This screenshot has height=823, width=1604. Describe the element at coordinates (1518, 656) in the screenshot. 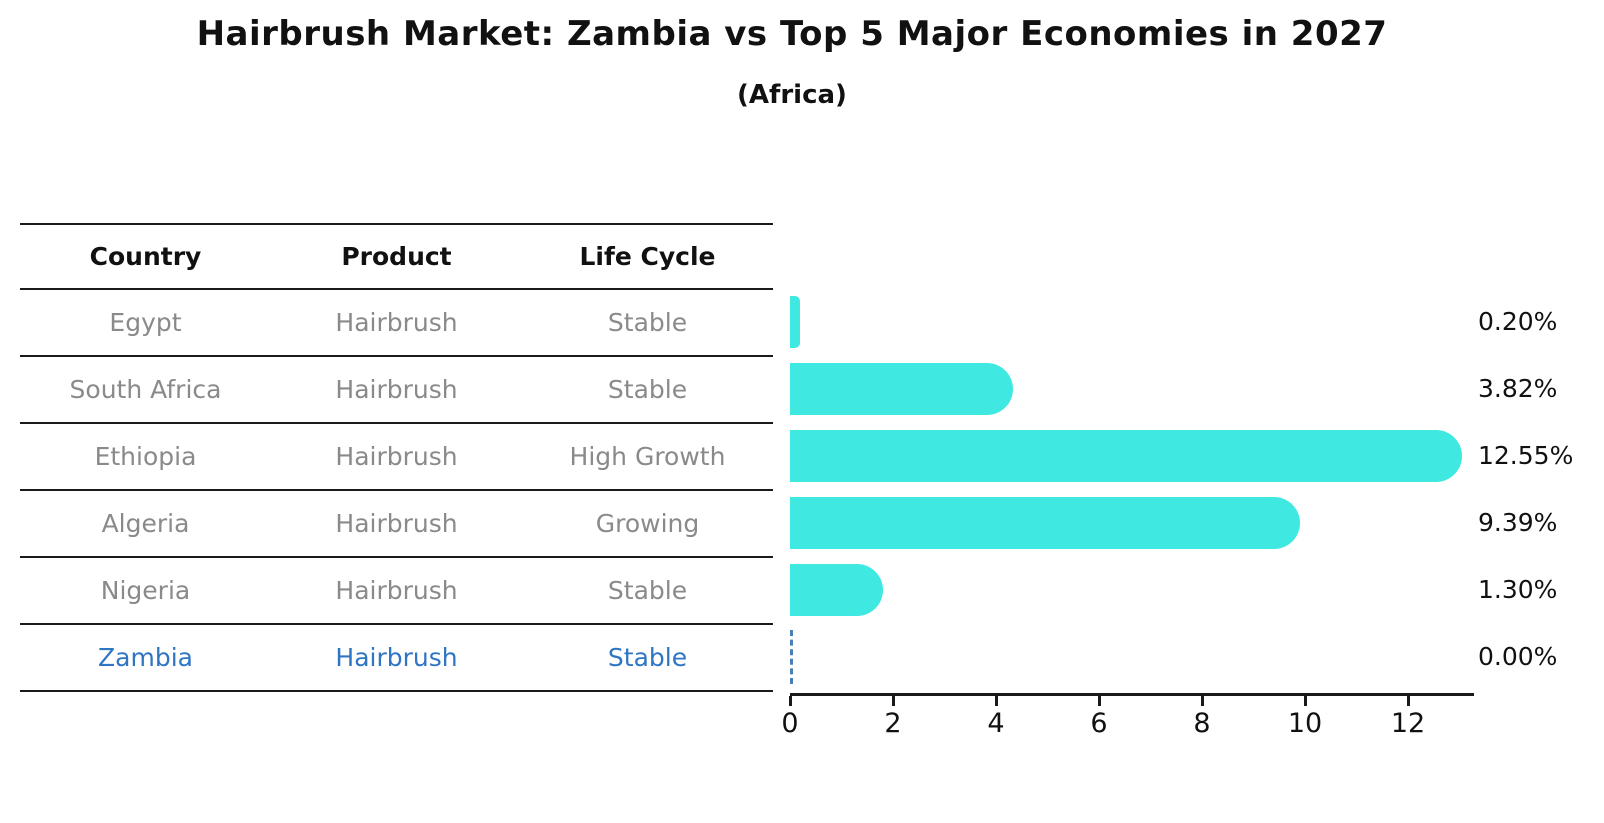

I see `bar-value-label: 0.00%` at that location.